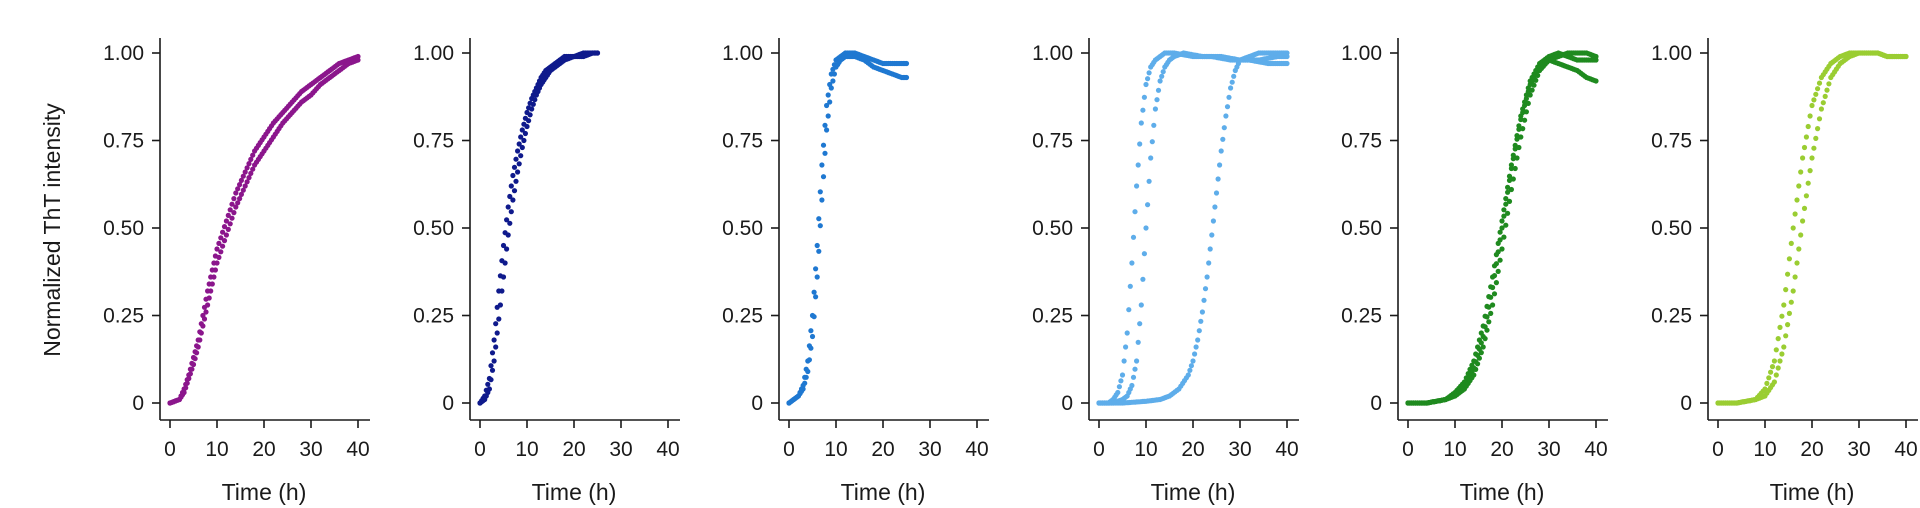 The height and width of the screenshot is (508, 1920). What do you see at coordinates (855, 271) in the screenshot?
I see `chart-panel-3: 0 0.25 0.50 0.75 1.00 0 10 20 30 40 Time (h)` at bounding box center [855, 271].